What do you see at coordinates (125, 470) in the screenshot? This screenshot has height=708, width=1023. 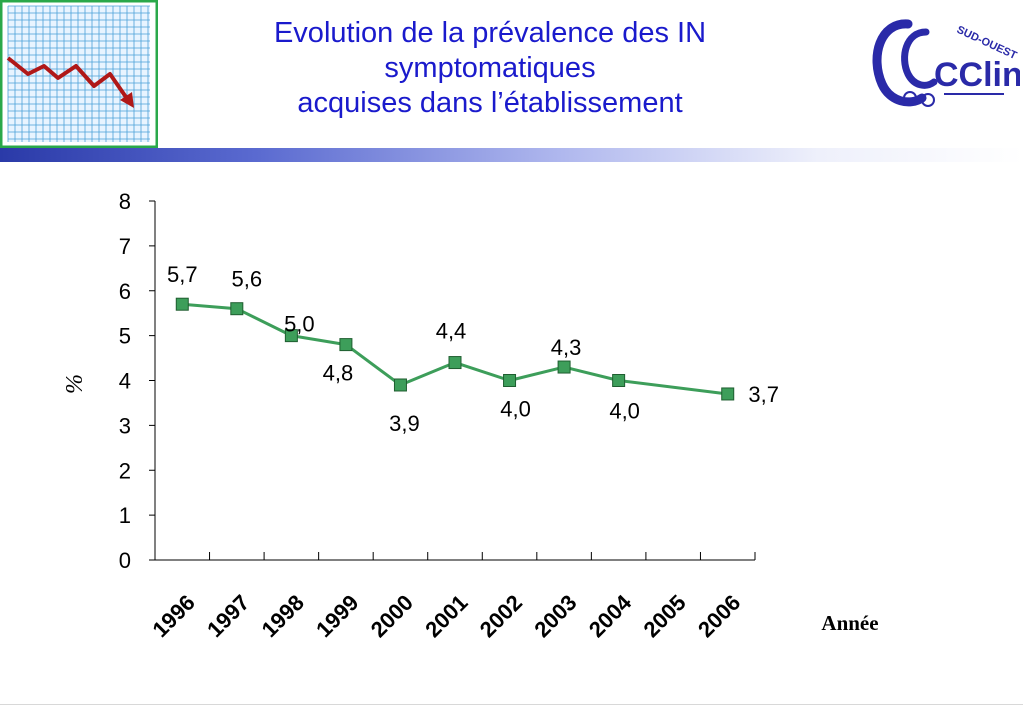 I see `y-tick-label: 2` at bounding box center [125, 470].